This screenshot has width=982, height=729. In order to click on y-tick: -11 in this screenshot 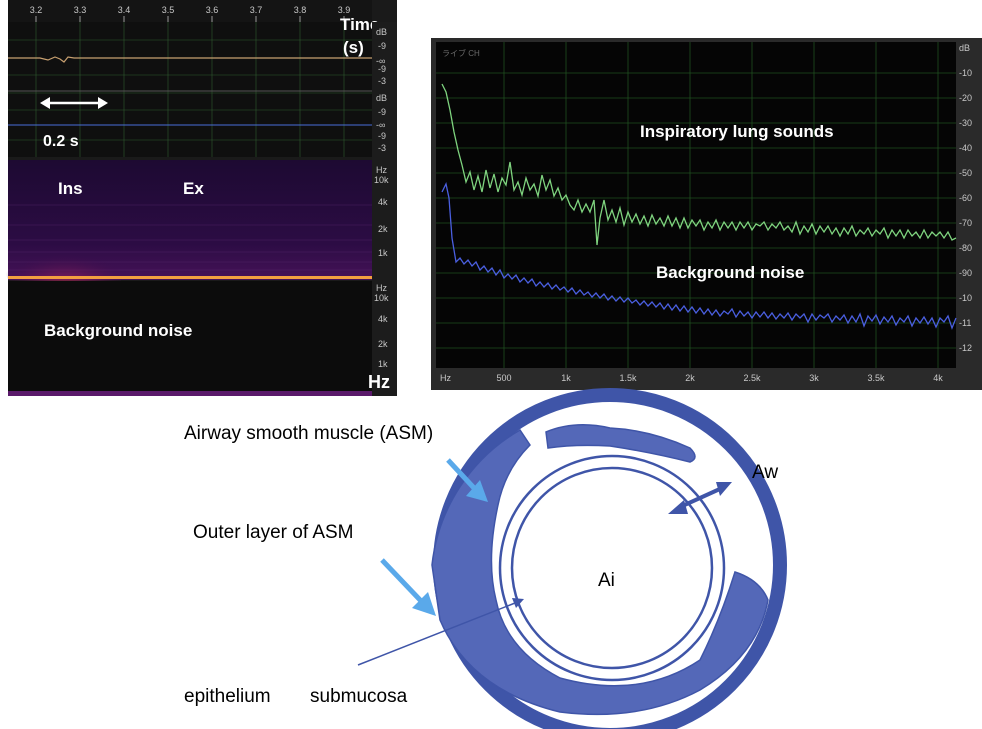, I will do `click(965, 323)`.